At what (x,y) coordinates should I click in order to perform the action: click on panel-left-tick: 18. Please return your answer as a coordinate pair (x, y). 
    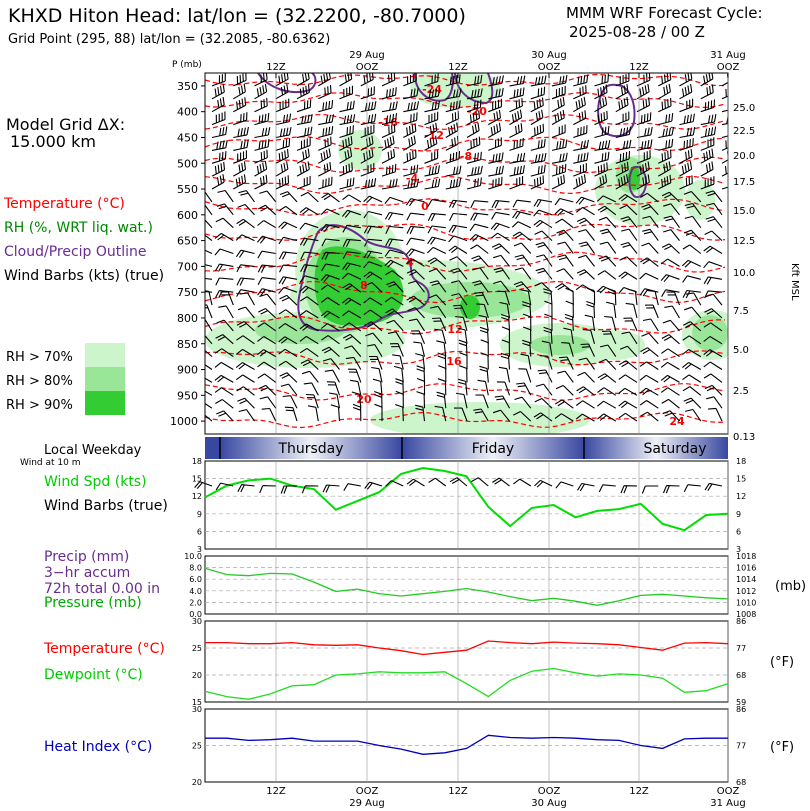
    Looking at the image, I should click on (197, 461).